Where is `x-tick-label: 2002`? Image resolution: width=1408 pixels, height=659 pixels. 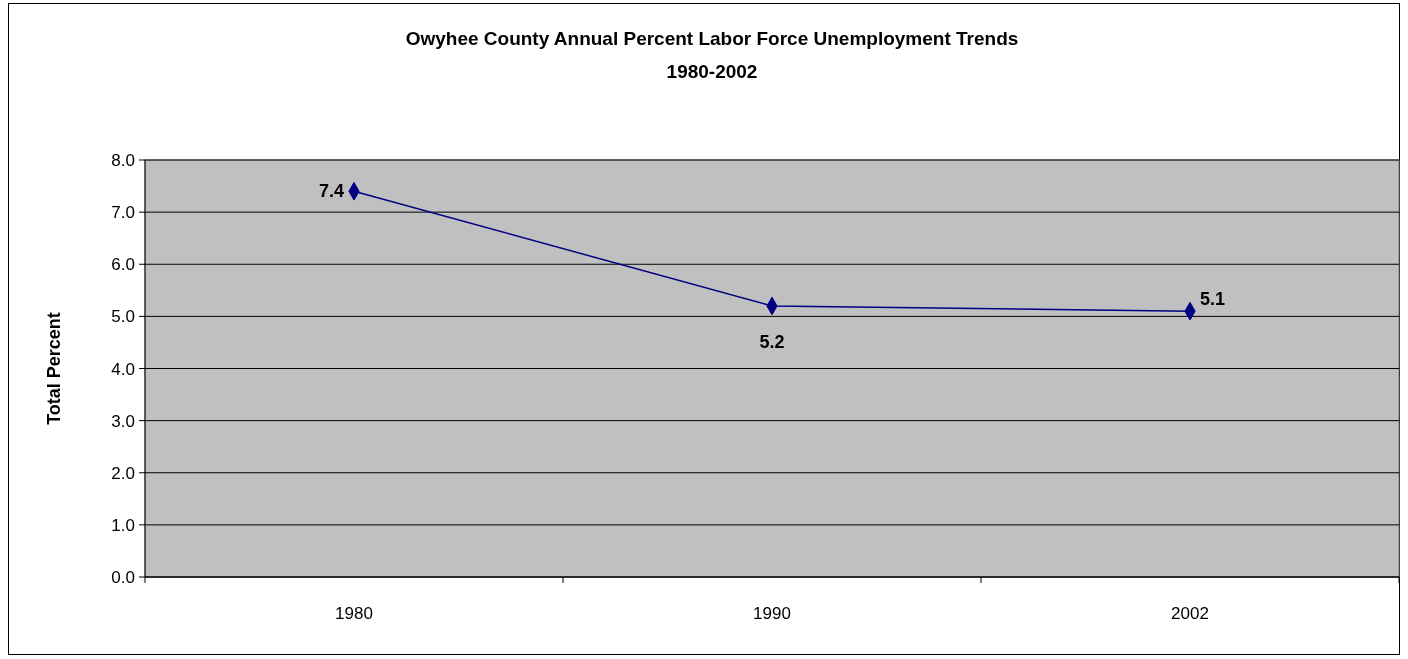
x-tick-label: 2002 is located at coordinates (1190, 613).